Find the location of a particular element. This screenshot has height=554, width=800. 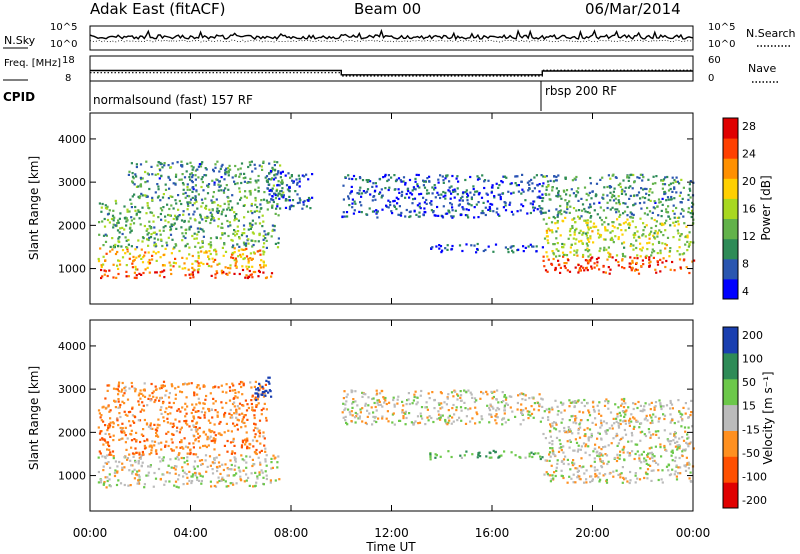

colorbar-tick-label: 4 is located at coordinates (745, 291).